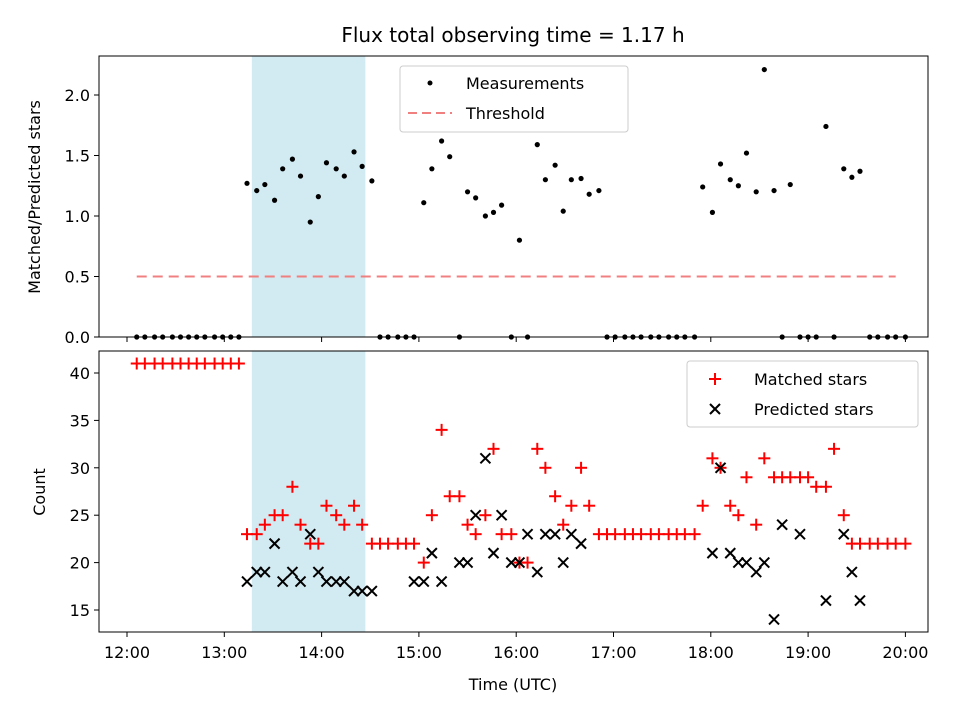 The image size is (960, 720). What do you see at coordinates (810, 379) in the screenshot?
I see `legend-matched-label: Matched stars` at bounding box center [810, 379].